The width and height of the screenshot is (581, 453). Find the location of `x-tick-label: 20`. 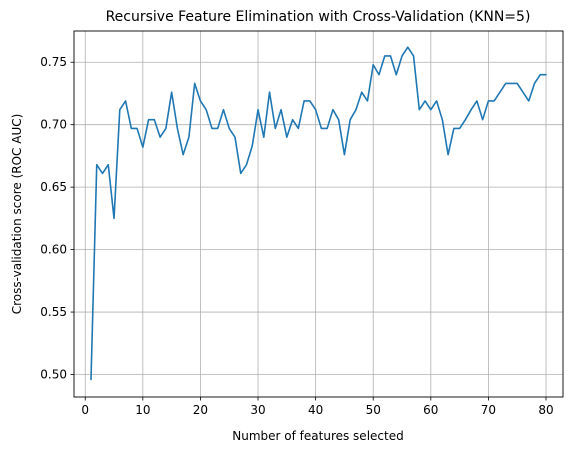

x-tick-label: 20 is located at coordinates (200, 410).